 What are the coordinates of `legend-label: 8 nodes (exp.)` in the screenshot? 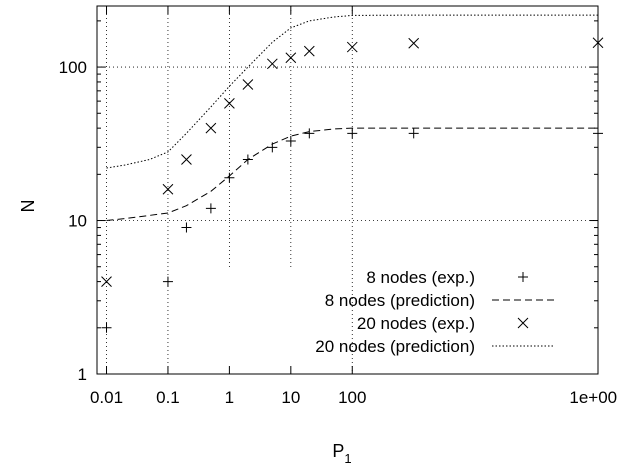 It's located at (420, 277).